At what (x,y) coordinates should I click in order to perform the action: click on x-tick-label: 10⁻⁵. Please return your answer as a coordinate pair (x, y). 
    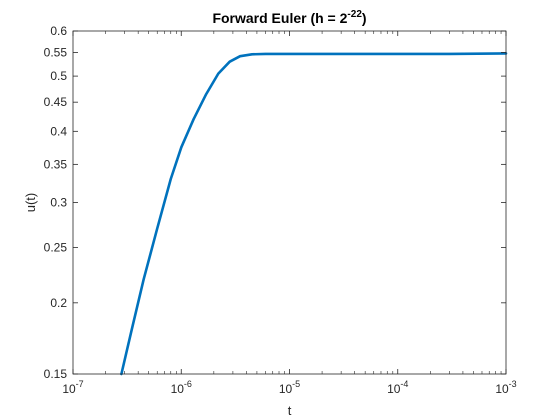
    Looking at the image, I should click on (289, 387).